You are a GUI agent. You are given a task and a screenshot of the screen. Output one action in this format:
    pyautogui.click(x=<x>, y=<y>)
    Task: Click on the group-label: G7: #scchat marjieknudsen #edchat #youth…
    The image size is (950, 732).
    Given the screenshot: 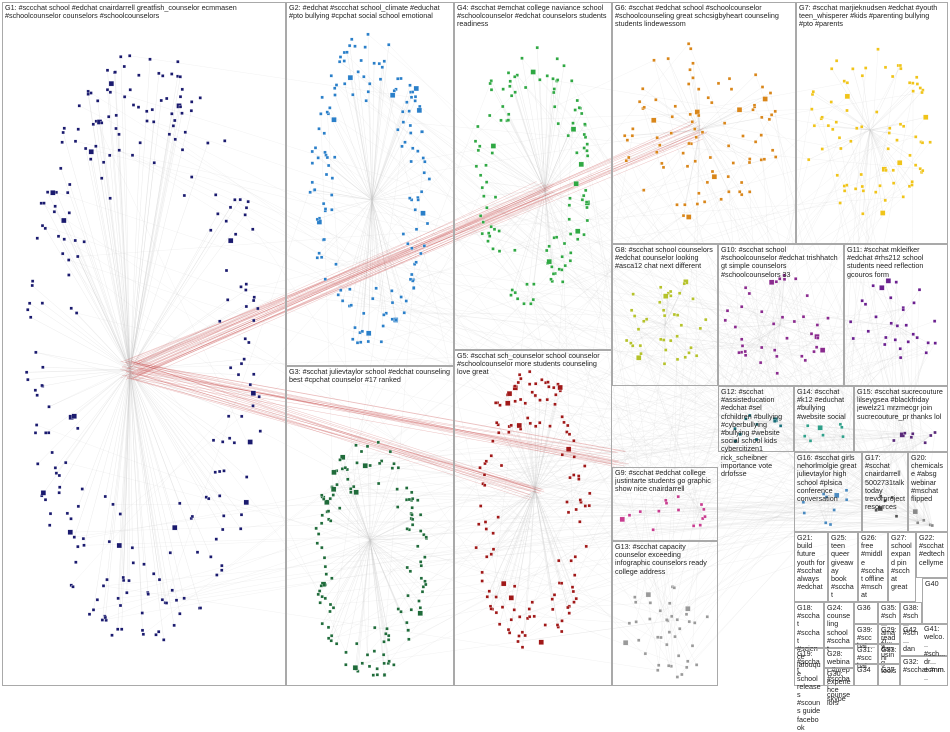 What is the action you would take?
    pyautogui.click(x=872, y=16)
    